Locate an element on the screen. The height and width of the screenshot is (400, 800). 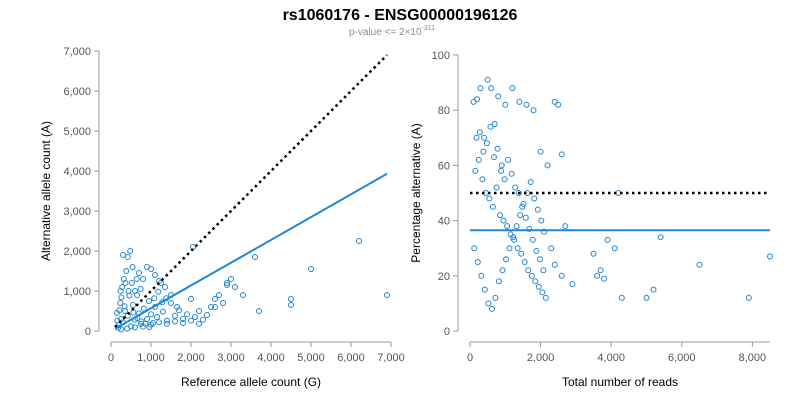
right-y-axis-label: Percentage alternative (A) is located at coordinates (416, 192).